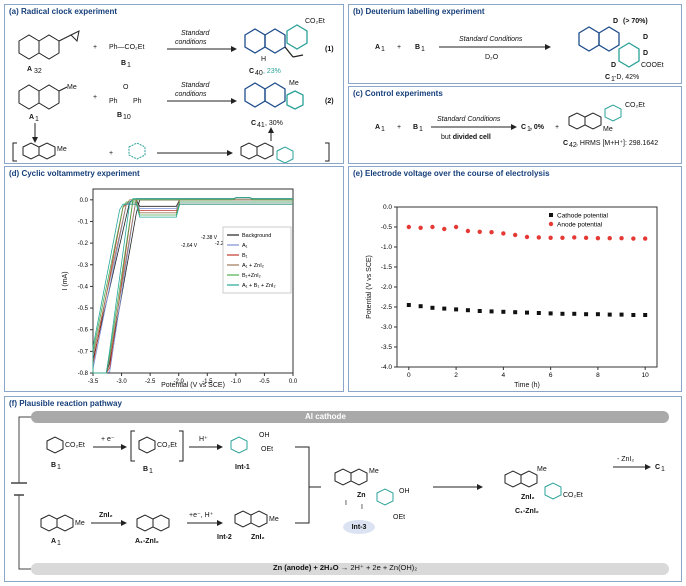  What do you see at coordinates (55, 445) in the screenshot?
I see `b1-ring` at bounding box center [55, 445].